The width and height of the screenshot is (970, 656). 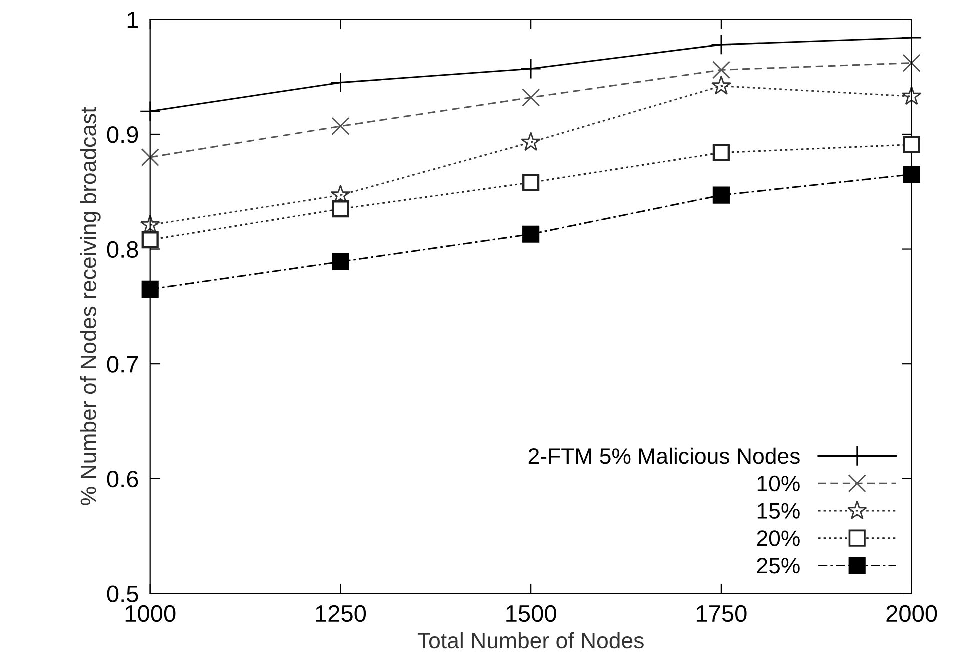 What do you see at coordinates (151, 613) in the screenshot?
I see `x-tick-label: 1000` at bounding box center [151, 613].